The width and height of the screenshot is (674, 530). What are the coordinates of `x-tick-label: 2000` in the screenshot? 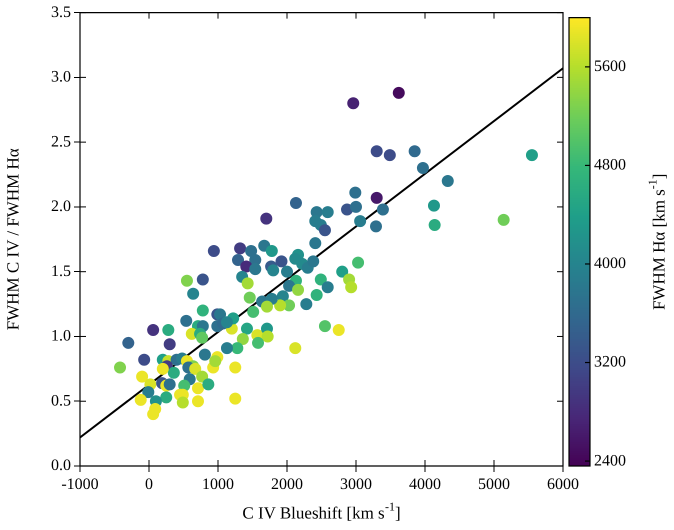 It's located at (287, 484).